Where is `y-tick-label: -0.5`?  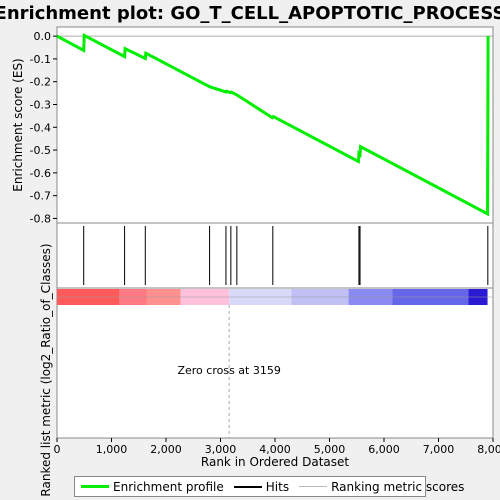 y-tick-label: -0.5 is located at coordinates (40, 150).